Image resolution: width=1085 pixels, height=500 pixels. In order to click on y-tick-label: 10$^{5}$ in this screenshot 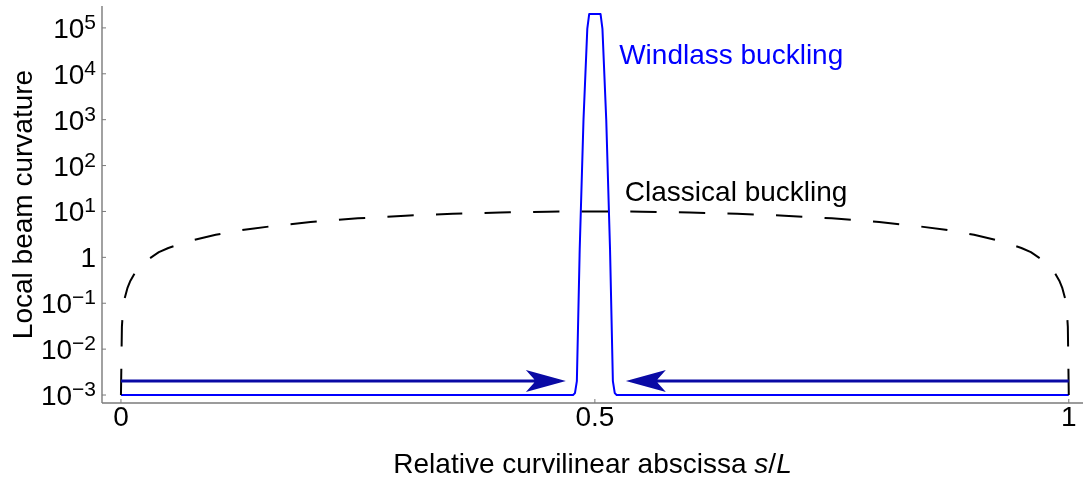, I will do `click(74, 26)`.